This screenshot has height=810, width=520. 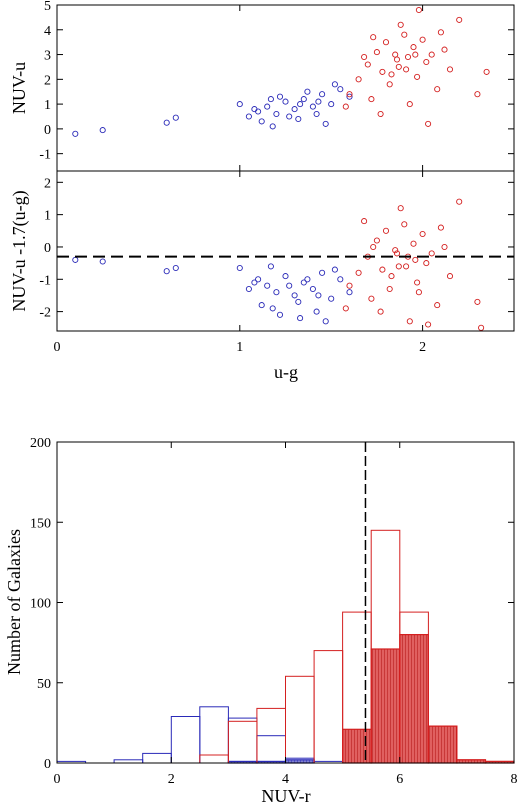 What do you see at coordinates (399, 779) in the screenshot?
I see `xtick-label: 6` at bounding box center [399, 779].